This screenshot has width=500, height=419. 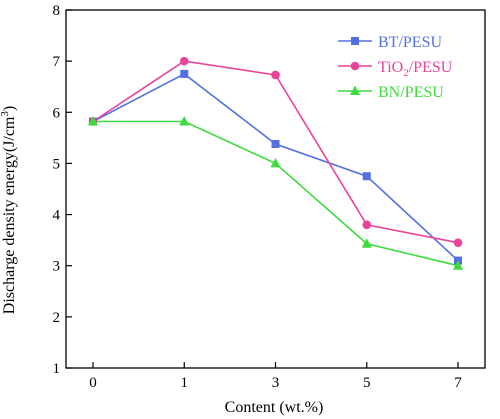 What do you see at coordinates (57, 164) in the screenshot?
I see `y-tick-label: 5` at bounding box center [57, 164].